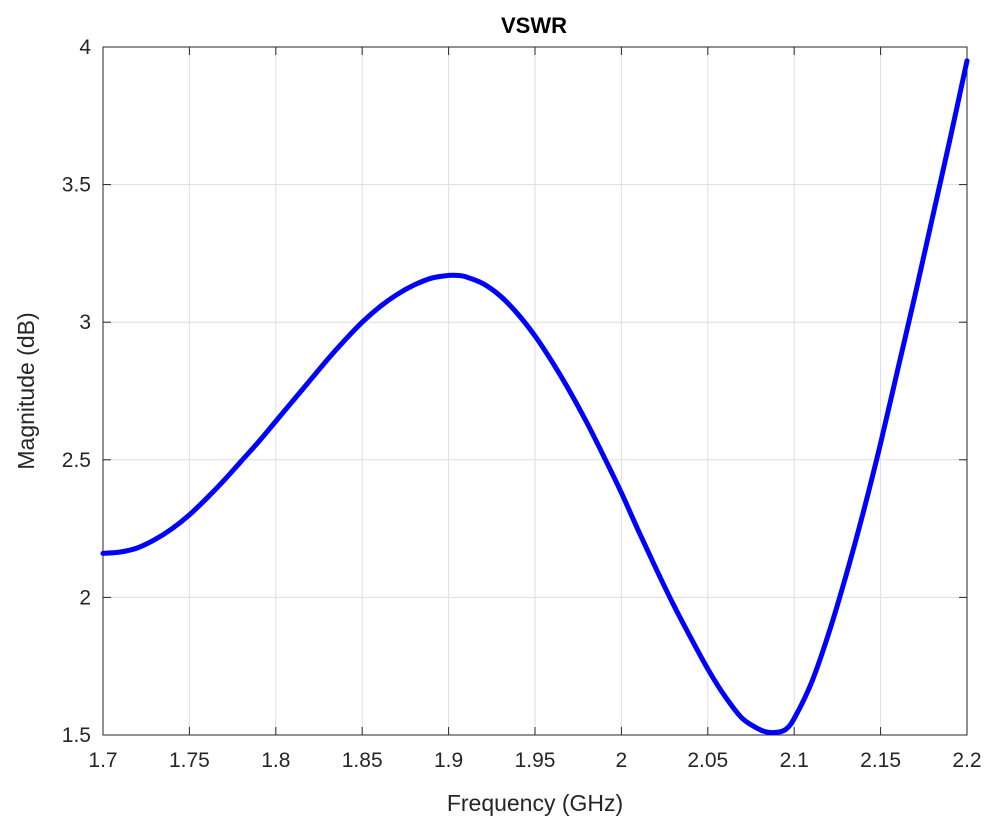 Image resolution: width=988 pixels, height=820 pixels. What do you see at coordinates (189, 760) in the screenshot?
I see `x-tick-label: 1.75` at bounding box center [189, 760].